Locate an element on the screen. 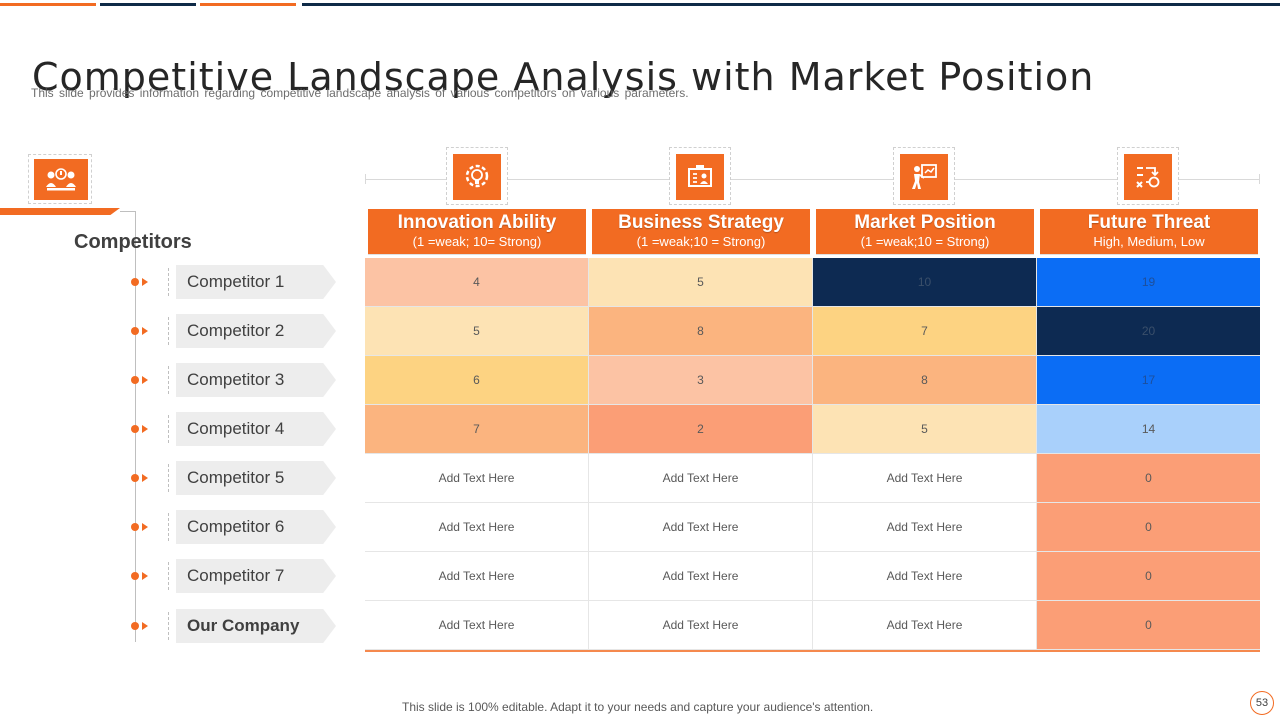 Image resolution: width=1280 pixels, height=720 pixels. table-cell: 19 is located at coordinates (1148, 282).